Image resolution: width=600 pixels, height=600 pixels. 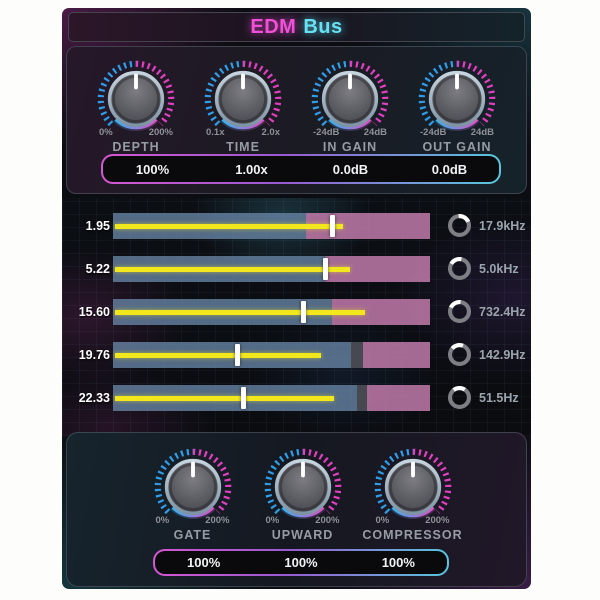 What do you see at coordinates (398, 562) in the screenshot?
I see `value-readout-compressor: 100%` at bounding box center [398, 562].